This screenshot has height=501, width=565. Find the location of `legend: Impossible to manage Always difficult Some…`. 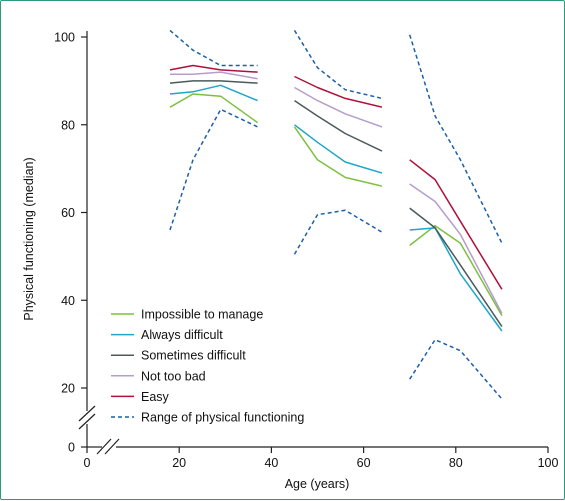

legend: Impossible to manage Always difficult Some… is located at coordinates (207, 366).